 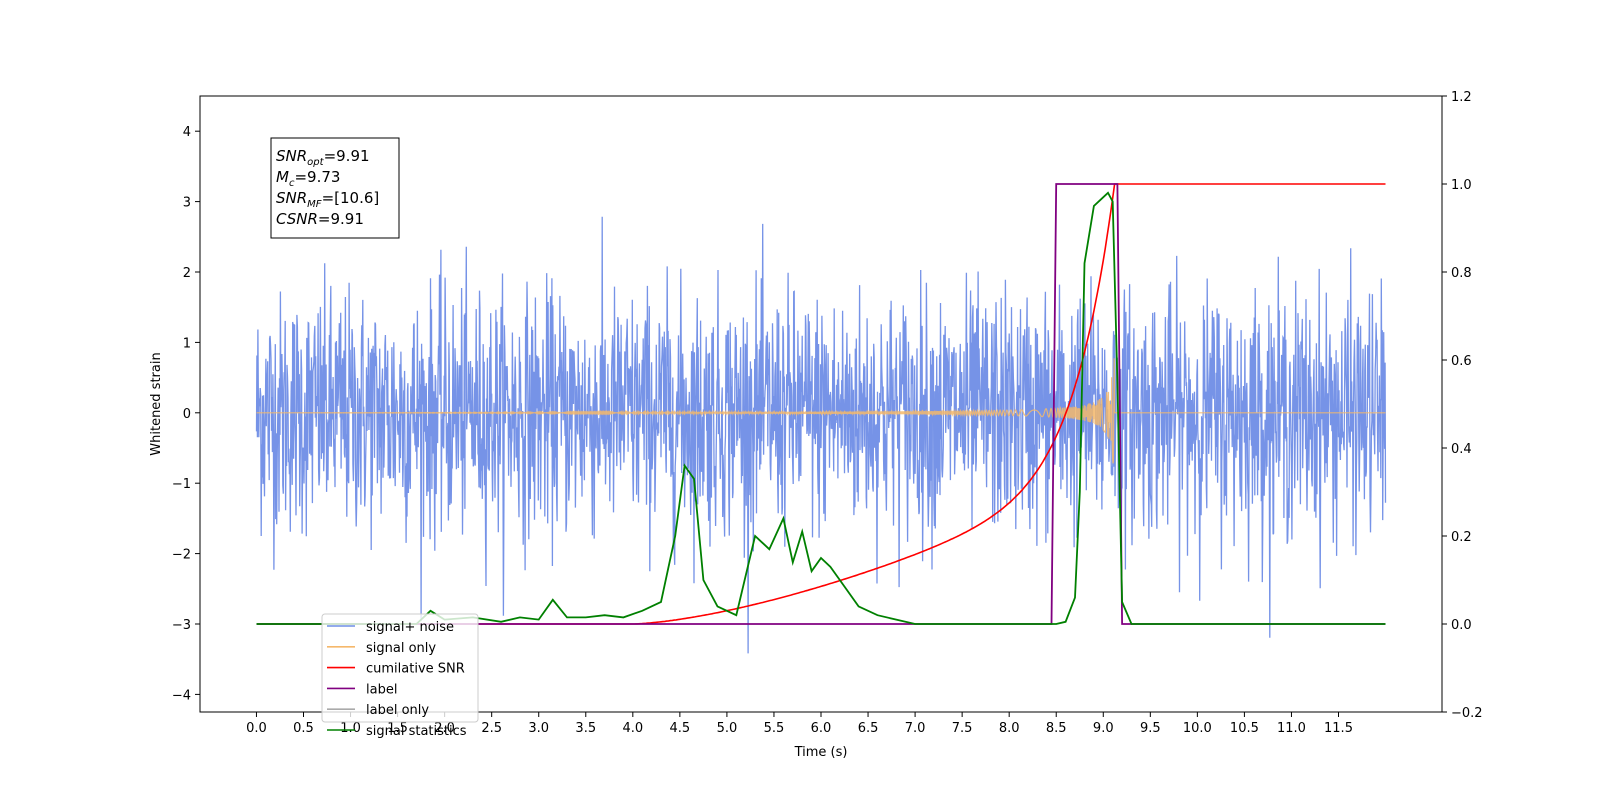 What do you see at coordinates (1462, 405) in the screenshot?
I see `y-axis-right: −0.2 0.0 0.2 0.4 0.6 0.8 1.0 1.2` at bounding box center [1462, 405].